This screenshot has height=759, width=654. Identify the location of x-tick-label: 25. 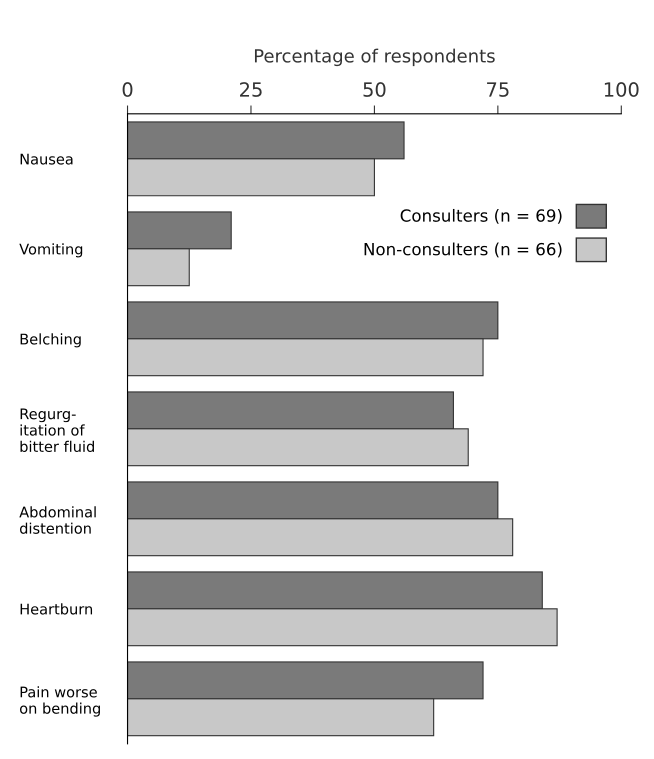
(251, 89).